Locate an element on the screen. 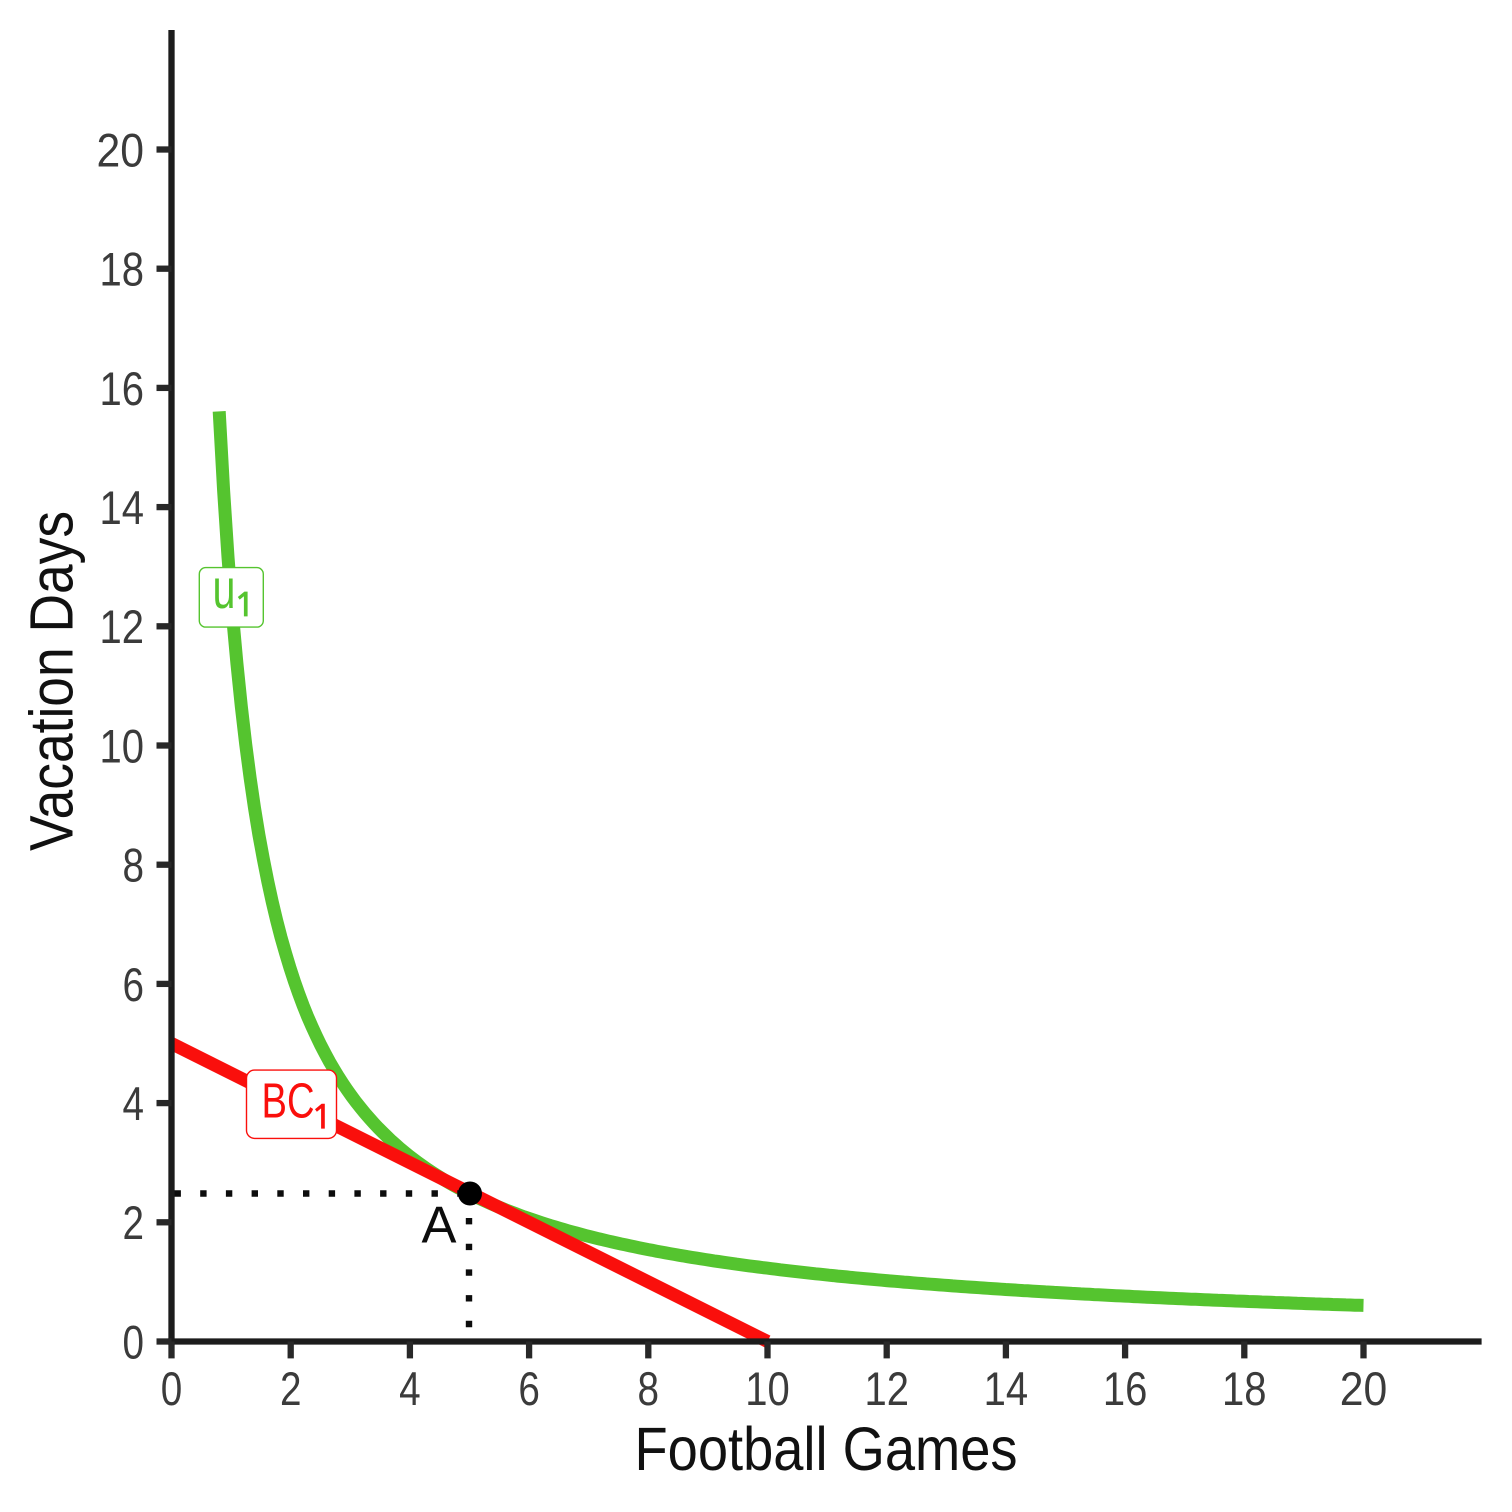 Image resolution: width=1512 pixels, height=1512 pixels. svg-text: Football Games is located at coordinates (826, 1449).